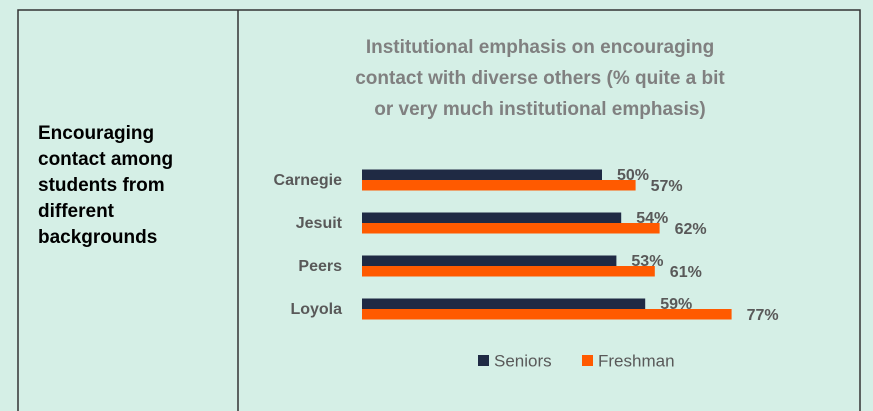  Describe the element at coordinates (523, 360) in the screenshot. I see `legend-label: Seniors` at that location.